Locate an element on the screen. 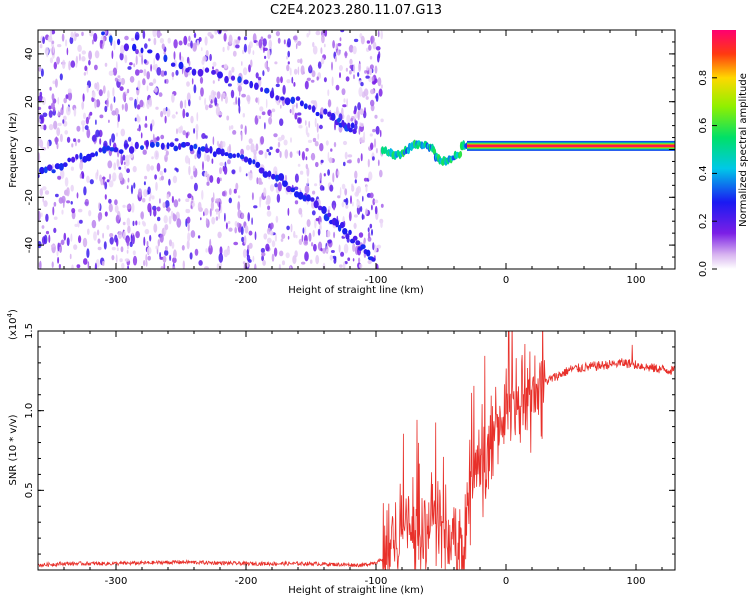  snr-y-multiplier: (x104) is located at coordinates (12, 324).